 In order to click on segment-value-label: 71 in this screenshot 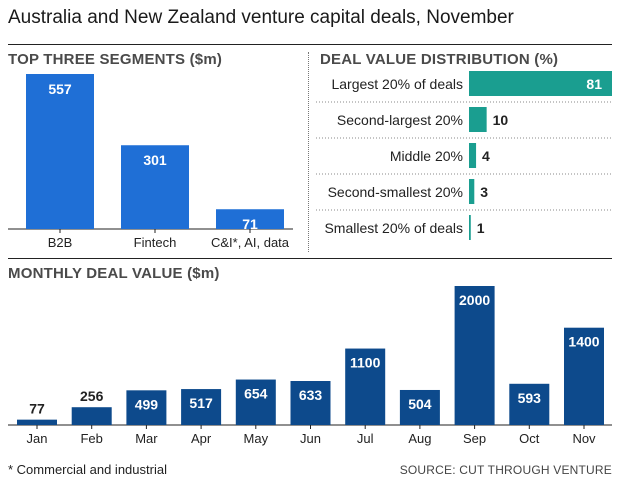, I will do `click(250, 224)`.